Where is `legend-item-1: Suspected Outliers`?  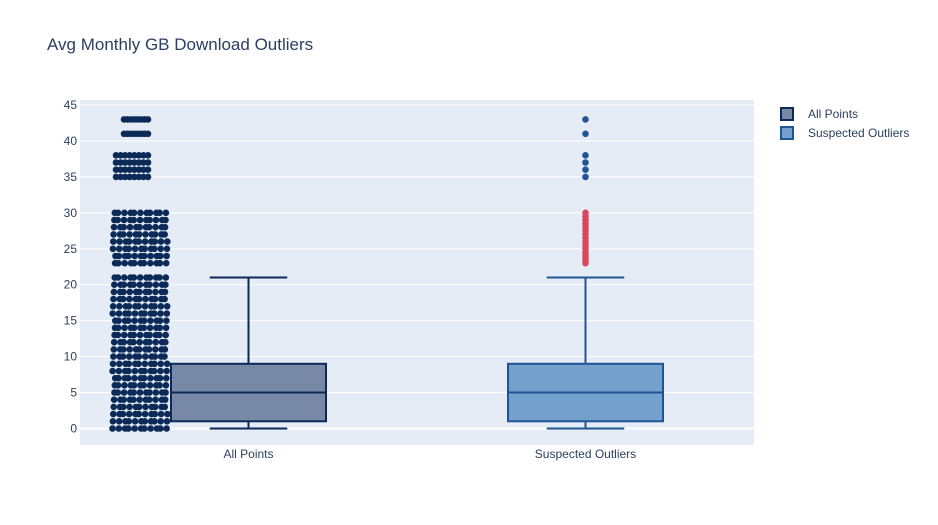 legend-item-1: Suspected Outliers is located at coordinates (844, 133).